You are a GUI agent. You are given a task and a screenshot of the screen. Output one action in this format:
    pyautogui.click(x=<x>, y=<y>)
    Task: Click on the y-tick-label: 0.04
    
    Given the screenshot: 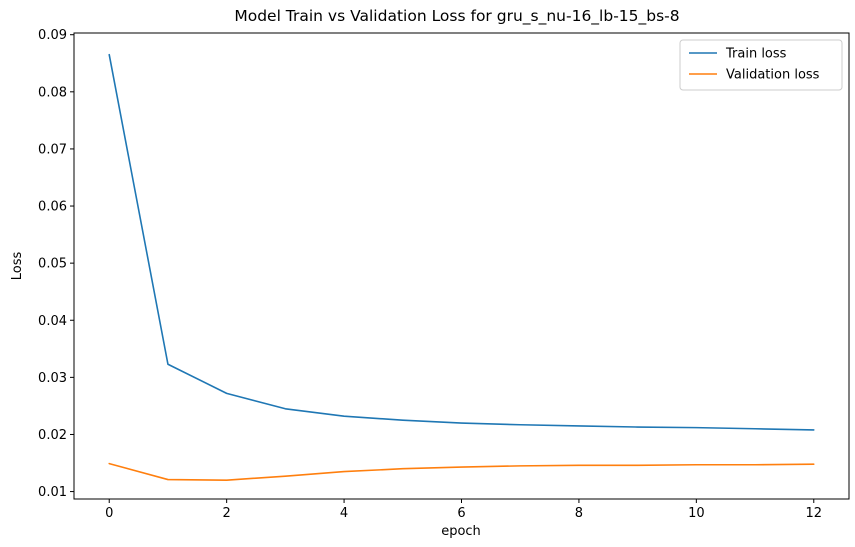 What is the action you would take?
    pyautogui.click(x=52, y=321)
    